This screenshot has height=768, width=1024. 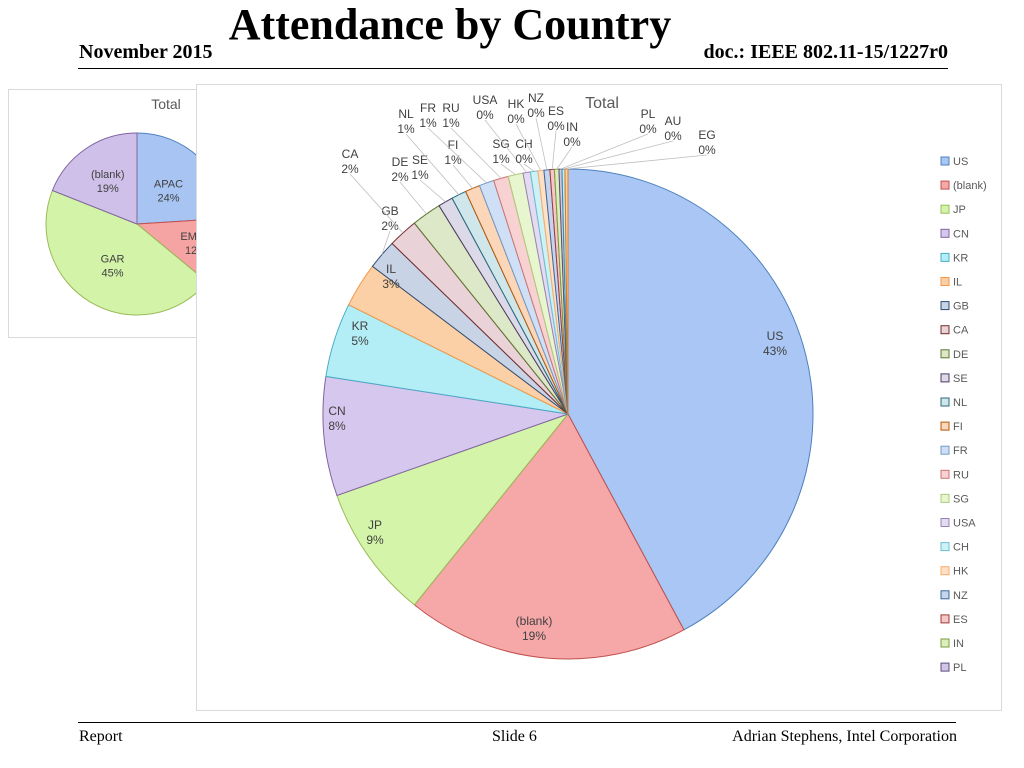 What do you see at coordinates (945, 643) in the screenshot?
I see `legend-swatch-in` at bounding box center [945, 643].